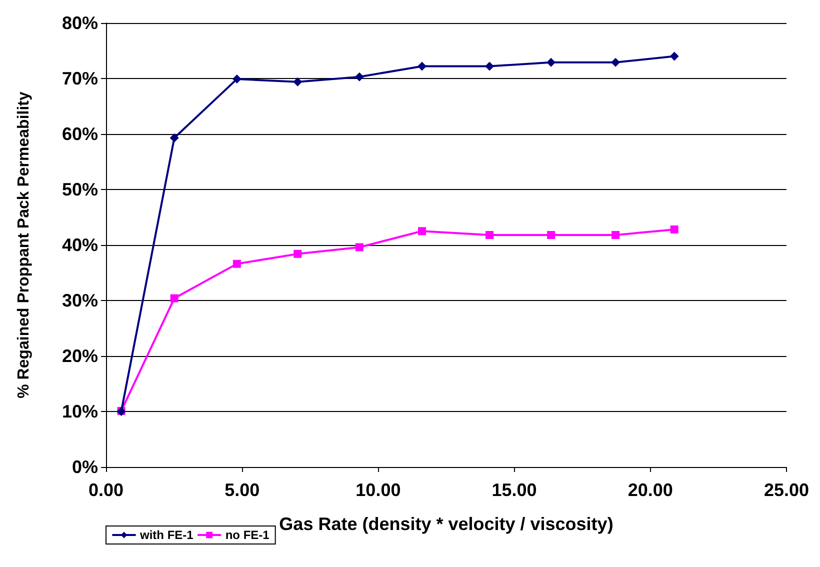  What do you see at coordinates (446, 524) in the screenshot?
I see `x-axis-title: Gas Rate (density * velocity / viscosity)` at bounding box center [446, 524].